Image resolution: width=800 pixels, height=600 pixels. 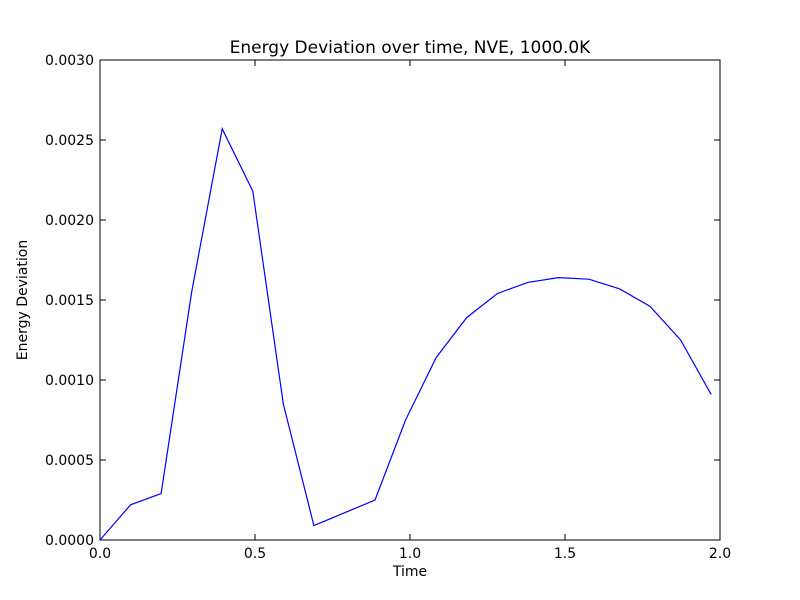 What do you see at coordinates (69, 541) in the screenshot?
I see `y-tick-label: 0.0000` at bounding box center [69, 541].